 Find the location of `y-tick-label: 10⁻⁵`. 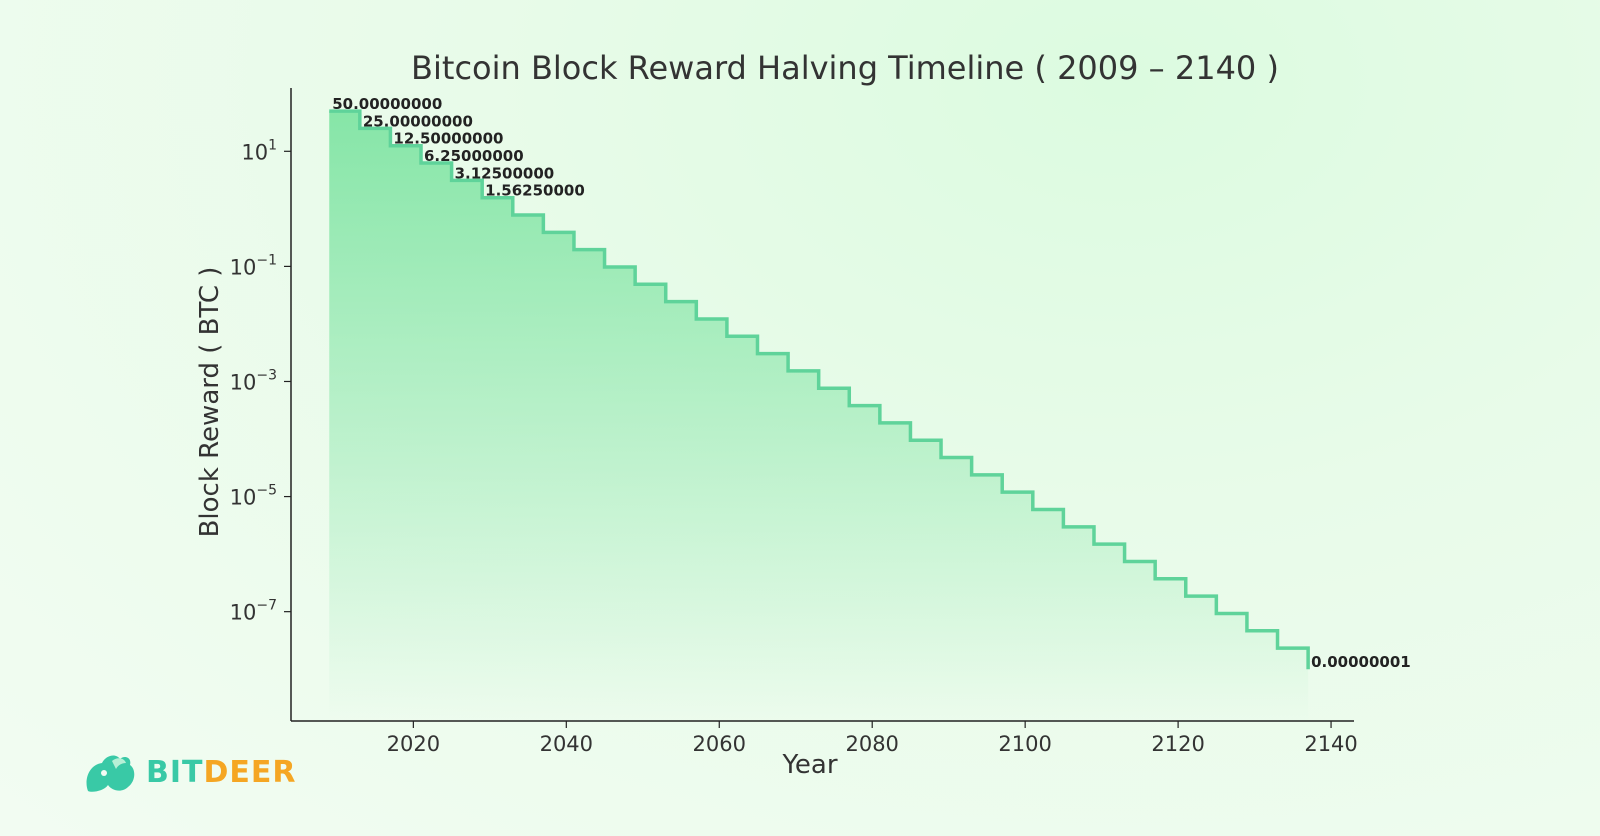

y-tick-label: 10⁻⁵ is located at coordinates (253, 496).